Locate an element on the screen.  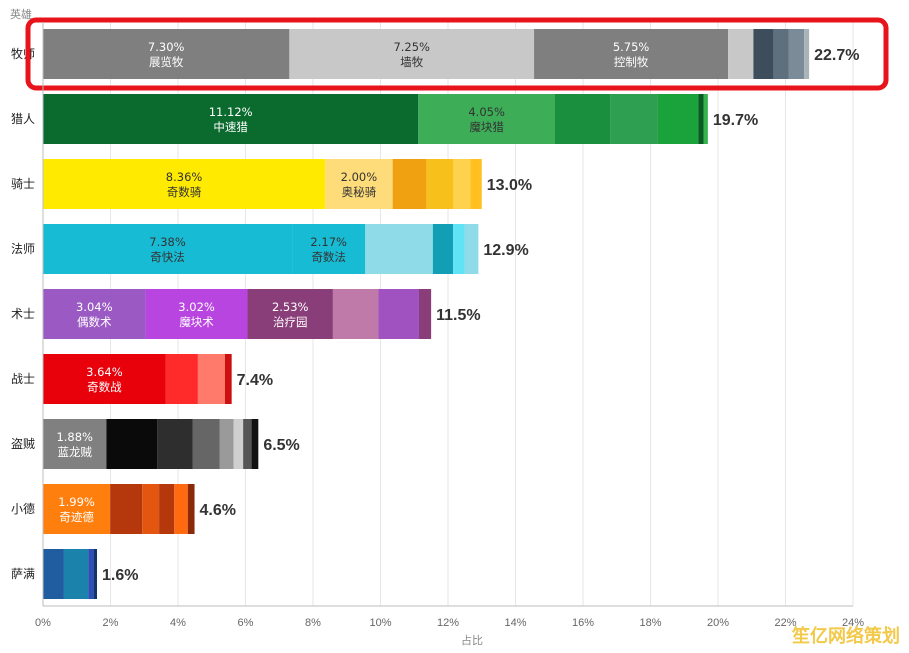
x-tick-label: 4% is located at coordinates (178, 623).